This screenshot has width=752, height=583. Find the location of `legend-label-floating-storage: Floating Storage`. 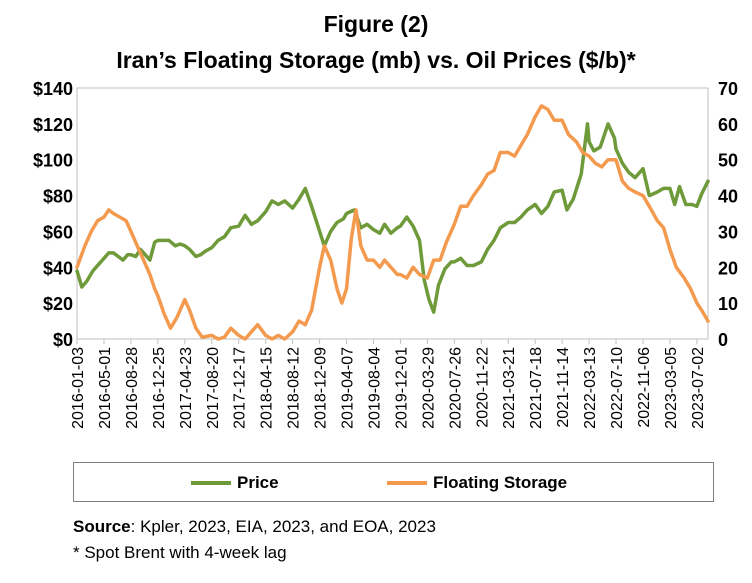

legend-label-floating-storage: Floating Storage is located at coordinates (500, 482).